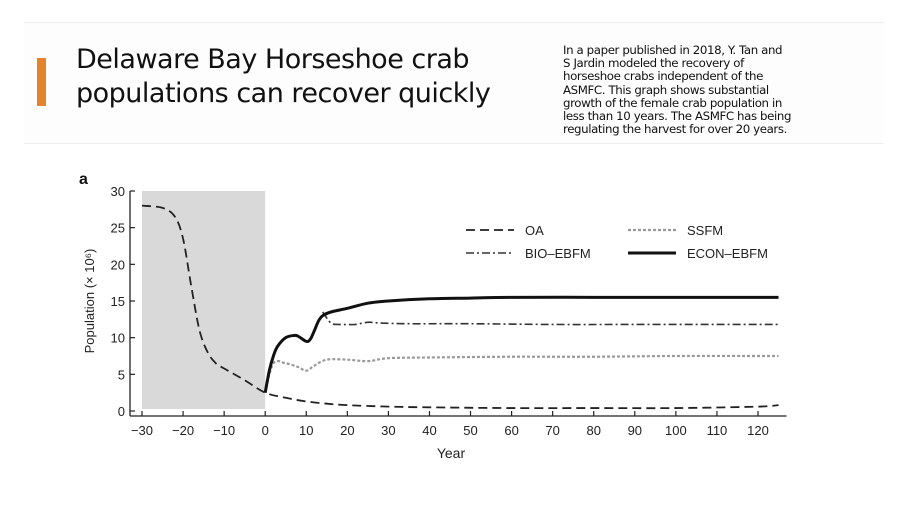 This screenshot has height=520, width=924. I want to click on x-tick-label: −30, so click(142, 430).